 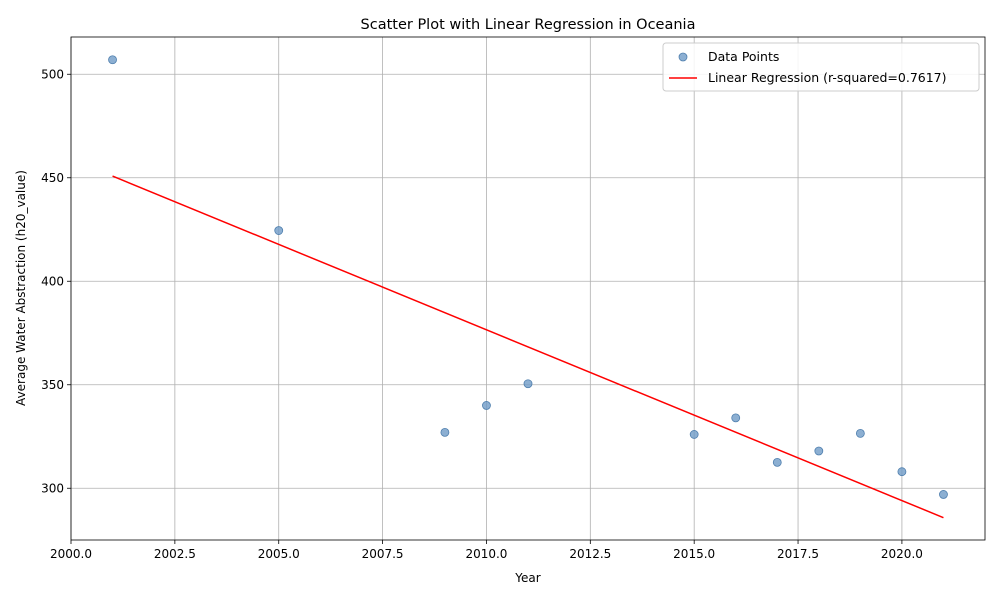 I want to click on x-axis-title: Year, so click(x=527, y=578).